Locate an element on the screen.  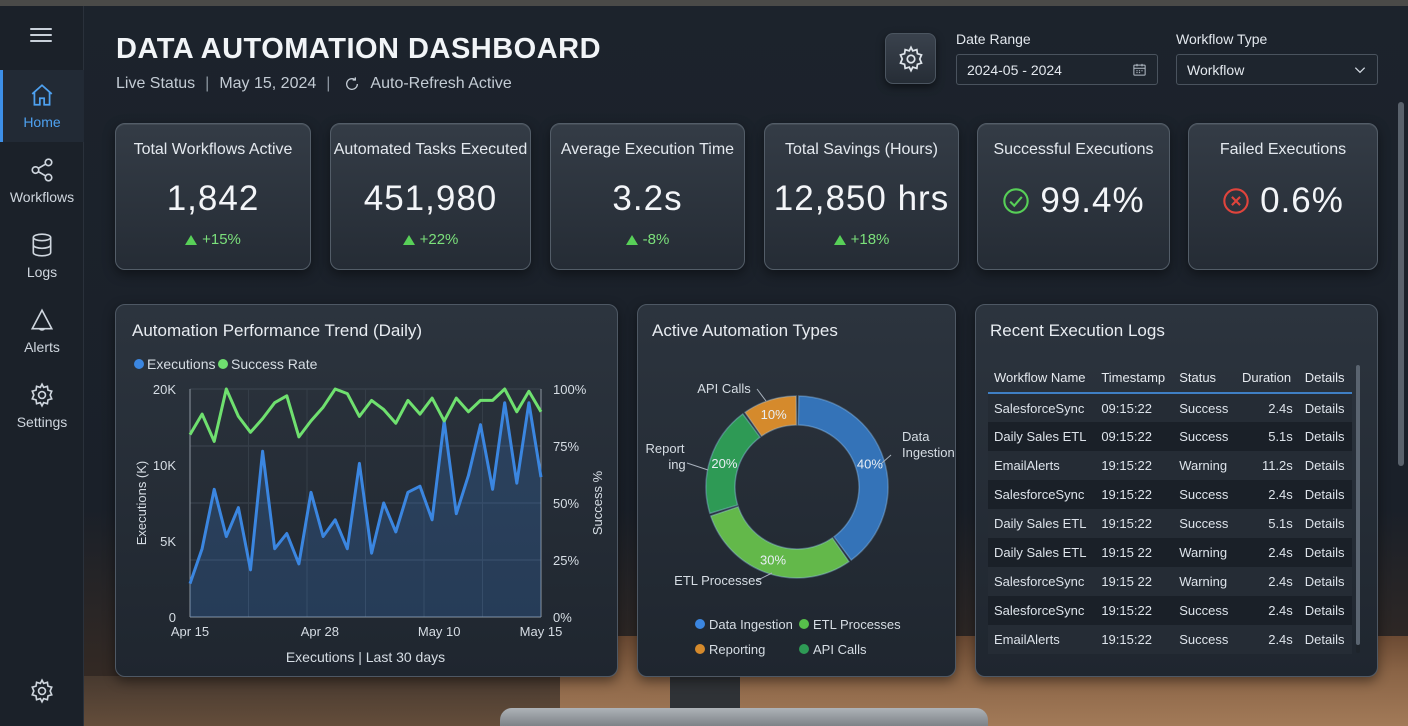
sidebar-item-home: Home is located at coordinates (42, 106).